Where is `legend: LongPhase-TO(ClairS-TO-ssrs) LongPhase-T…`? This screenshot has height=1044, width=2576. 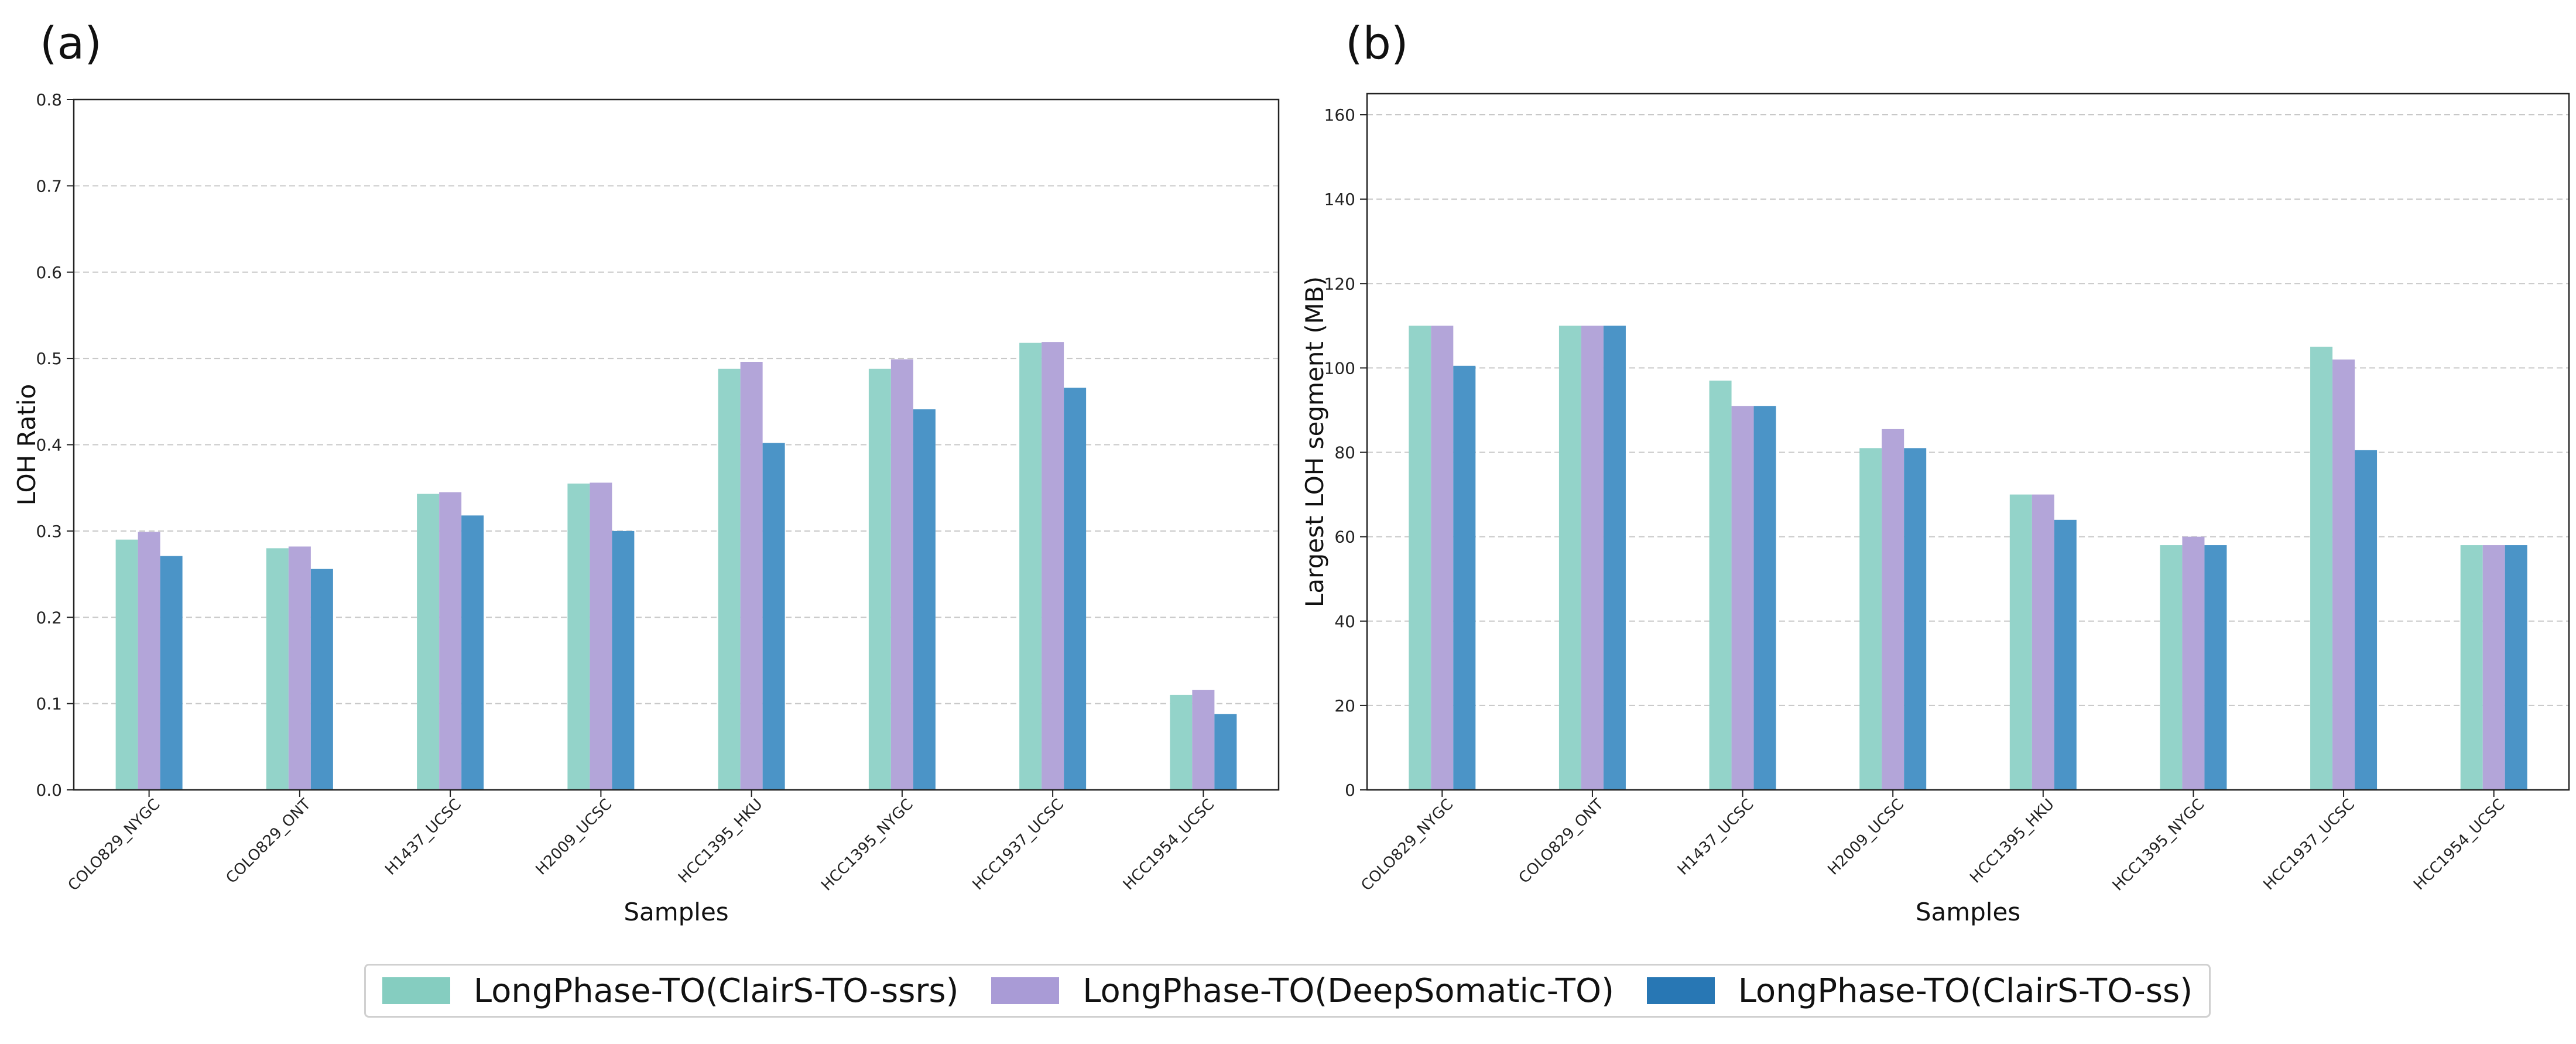
legend: LongPhase-TO(ClairS-TO-ssrs) LongPhase-T… is located at coordinates (1287, 991).